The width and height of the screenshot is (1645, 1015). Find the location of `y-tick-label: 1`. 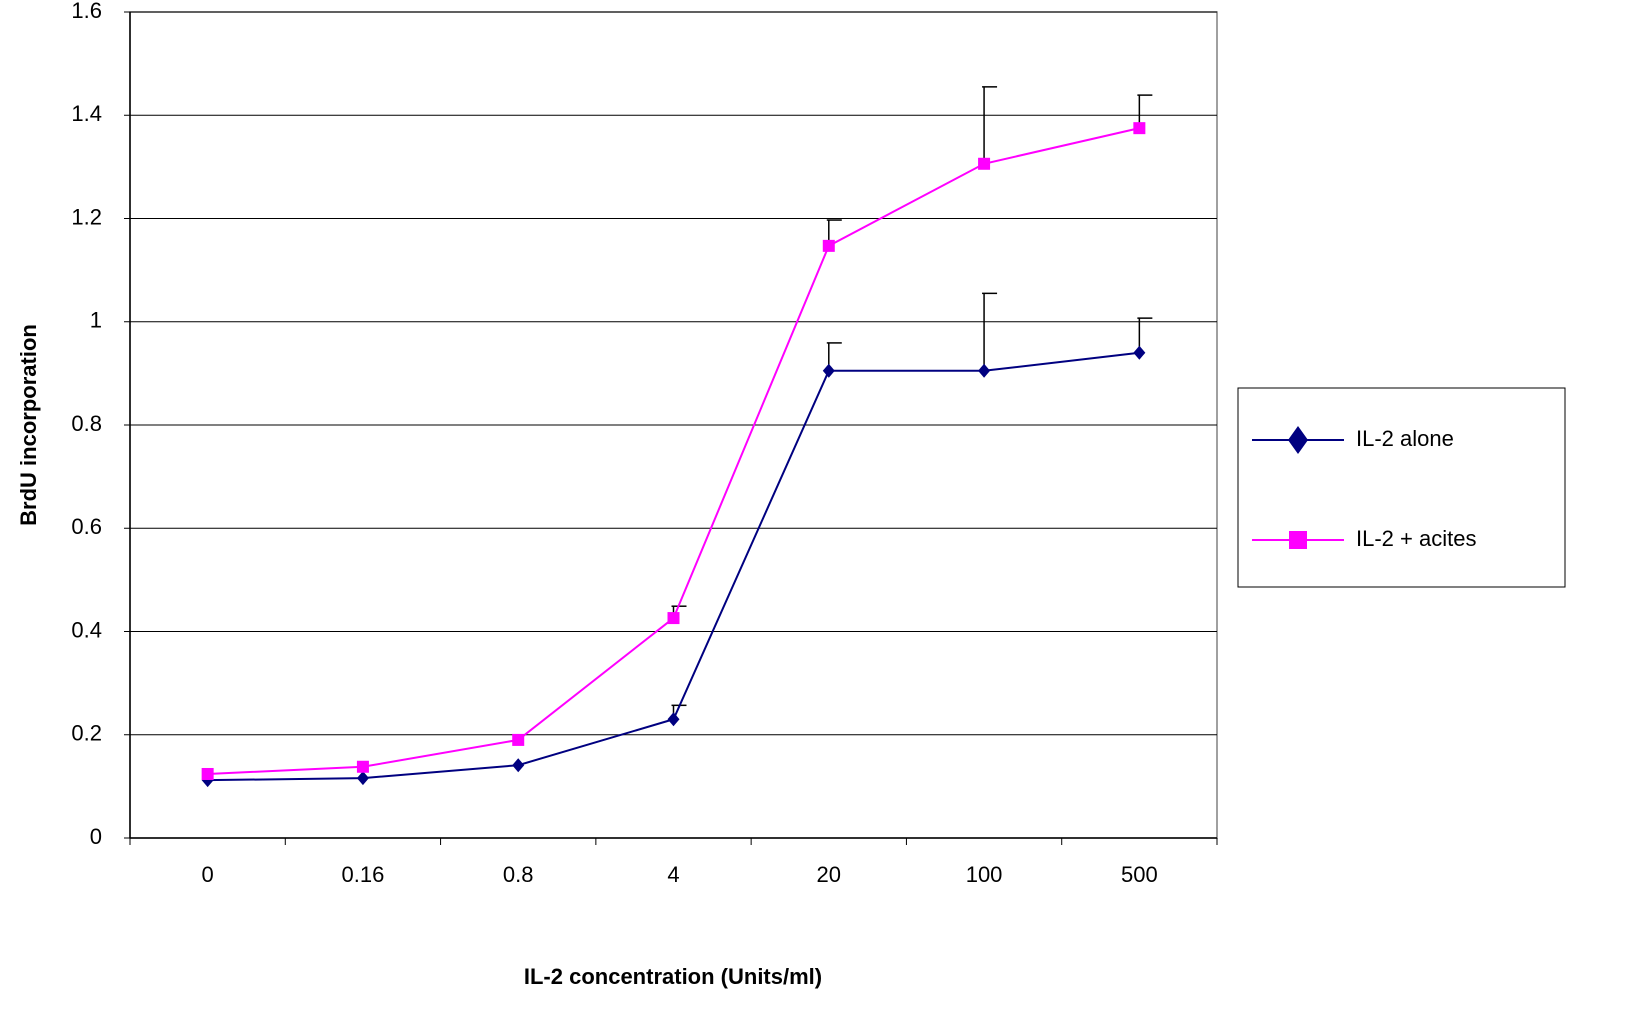

y-tick-label: 1 is located at coordinates (96, 320).